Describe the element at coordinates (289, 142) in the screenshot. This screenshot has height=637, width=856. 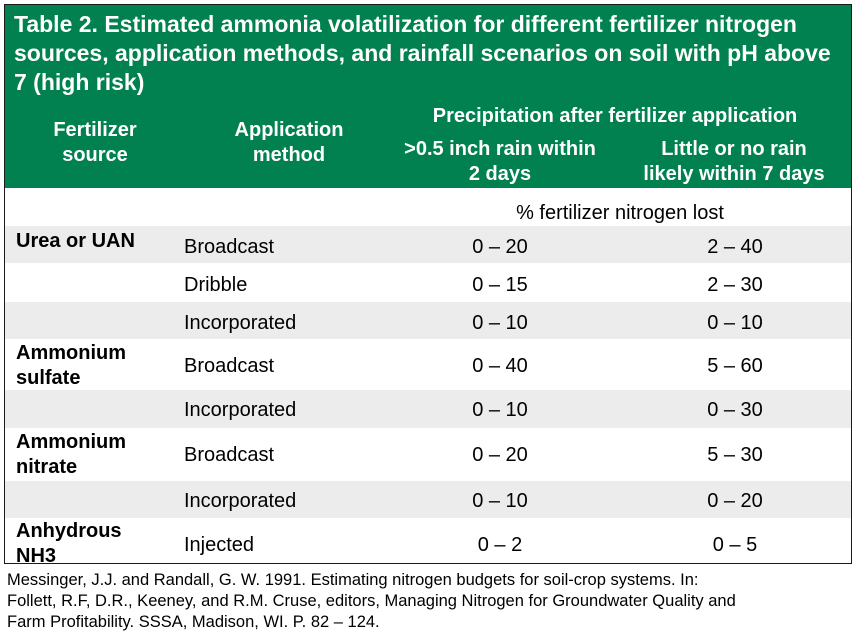
I see `header-application-method: Application method` at that location.